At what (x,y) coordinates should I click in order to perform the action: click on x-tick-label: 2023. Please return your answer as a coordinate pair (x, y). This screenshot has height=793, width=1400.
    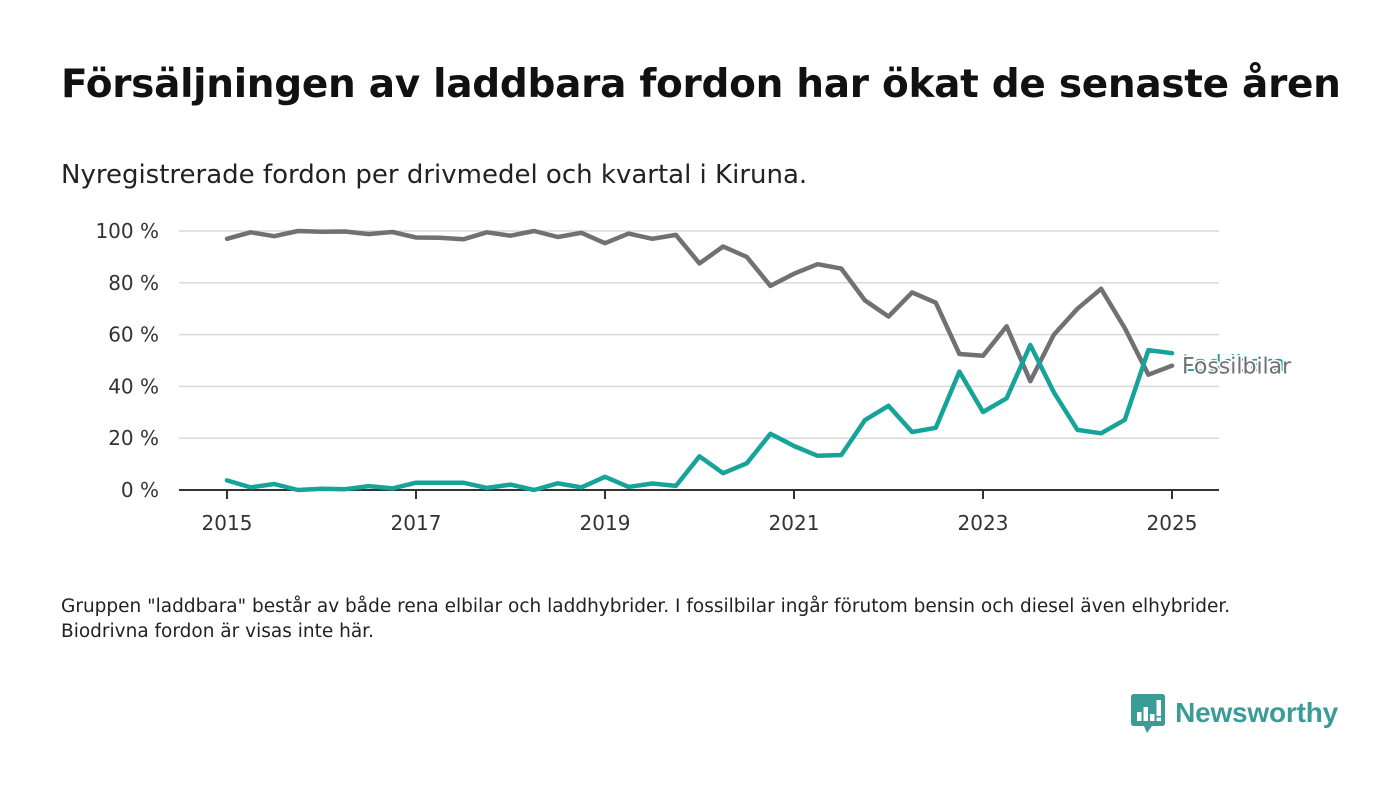
    Looking at the image, I should click on (983, 523).